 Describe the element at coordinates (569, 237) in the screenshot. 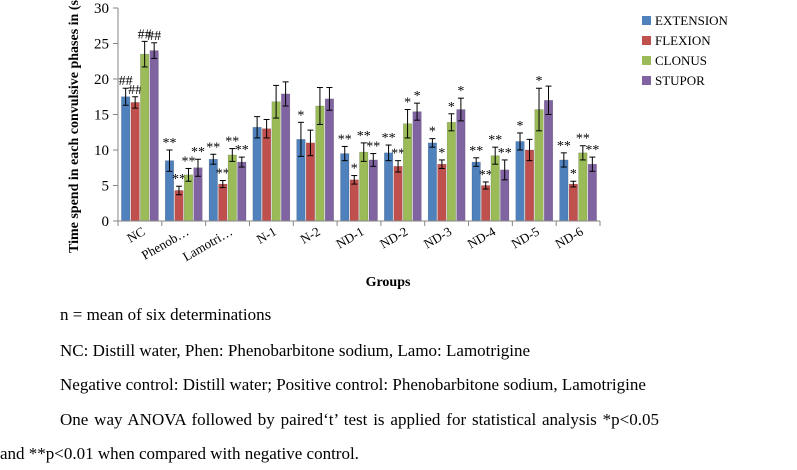

I see `x-tick-label: ND-6` at that location.